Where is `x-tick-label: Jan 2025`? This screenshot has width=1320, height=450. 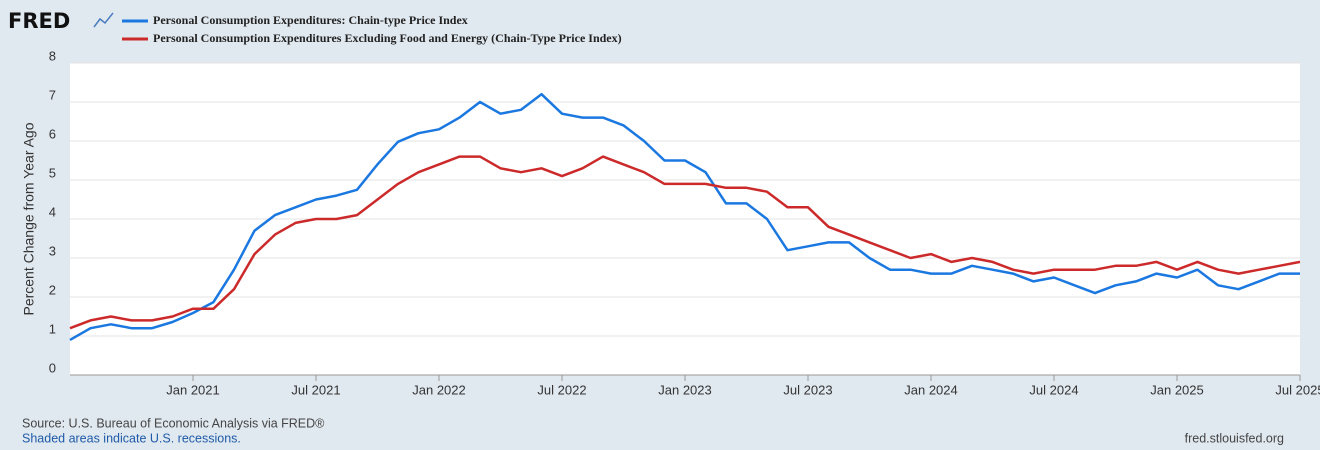 x-tick-label: Jan 2025 is located at coordinates (1177, 389).